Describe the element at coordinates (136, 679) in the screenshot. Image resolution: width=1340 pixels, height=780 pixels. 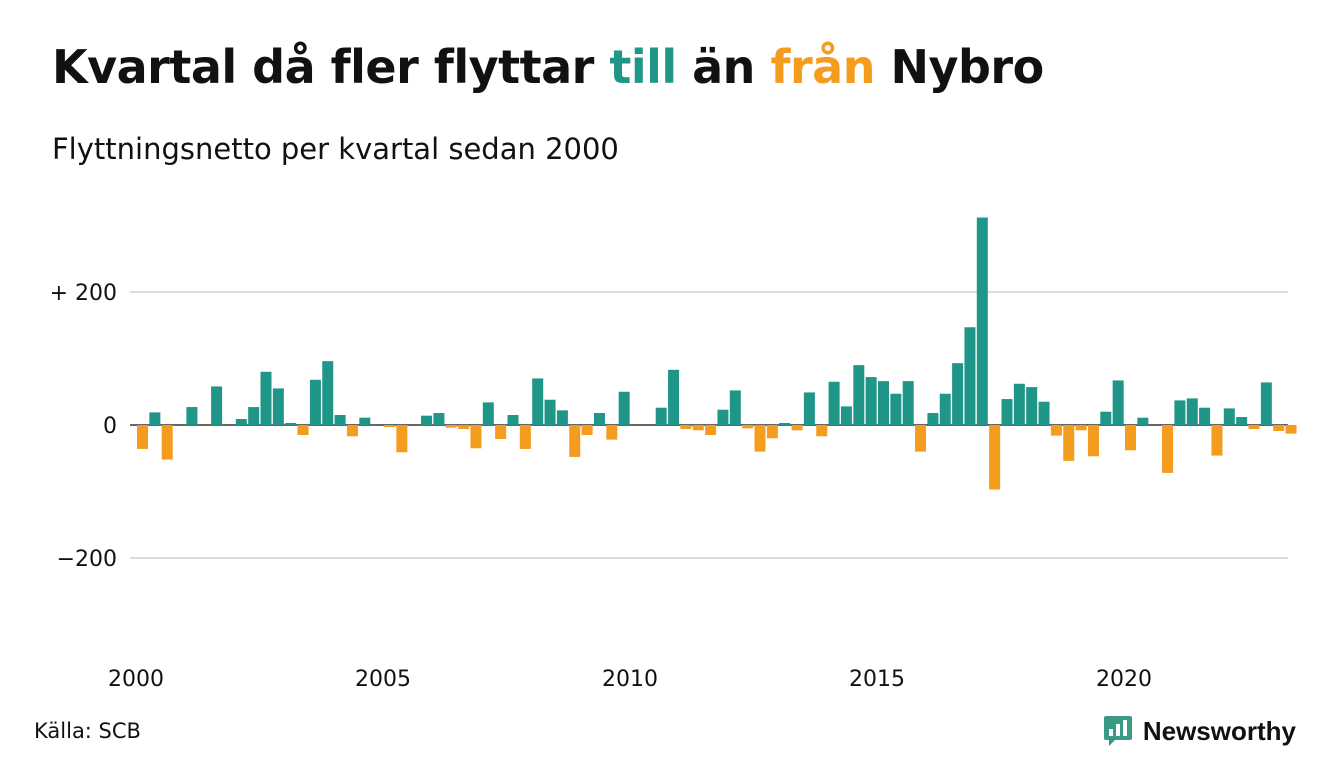
I see `x-tick-label: 2000` at that location.